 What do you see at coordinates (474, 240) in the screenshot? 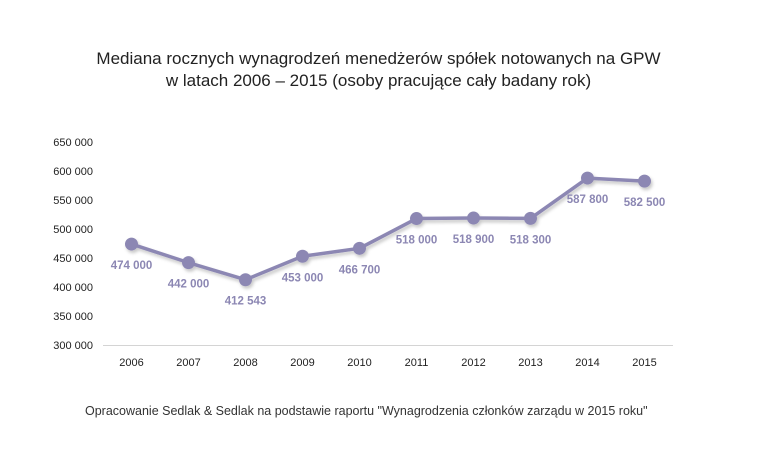
I see `data-label: 518 900` at bounding box center [474, 240].